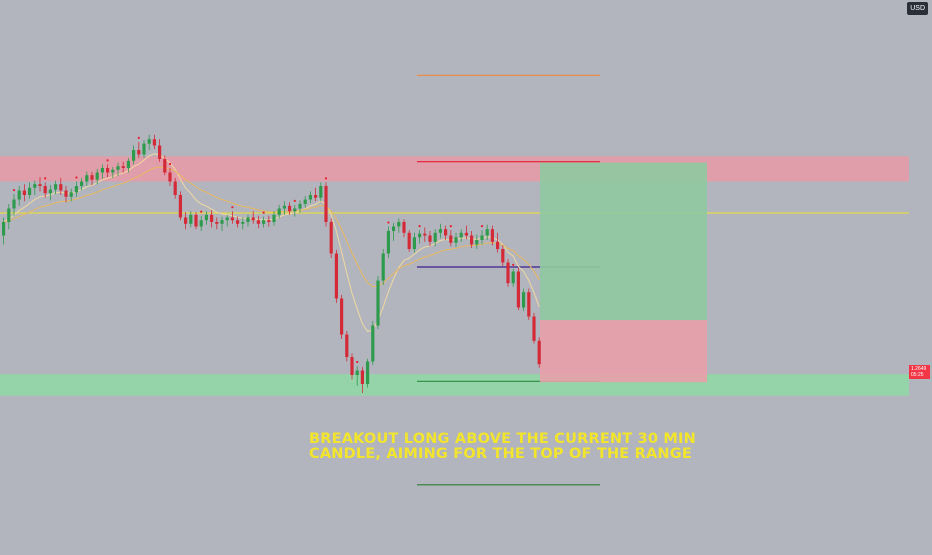 The width and height of the screenshot is (932, 555). I want to click on currency-badge: USD, so click(917, 8).